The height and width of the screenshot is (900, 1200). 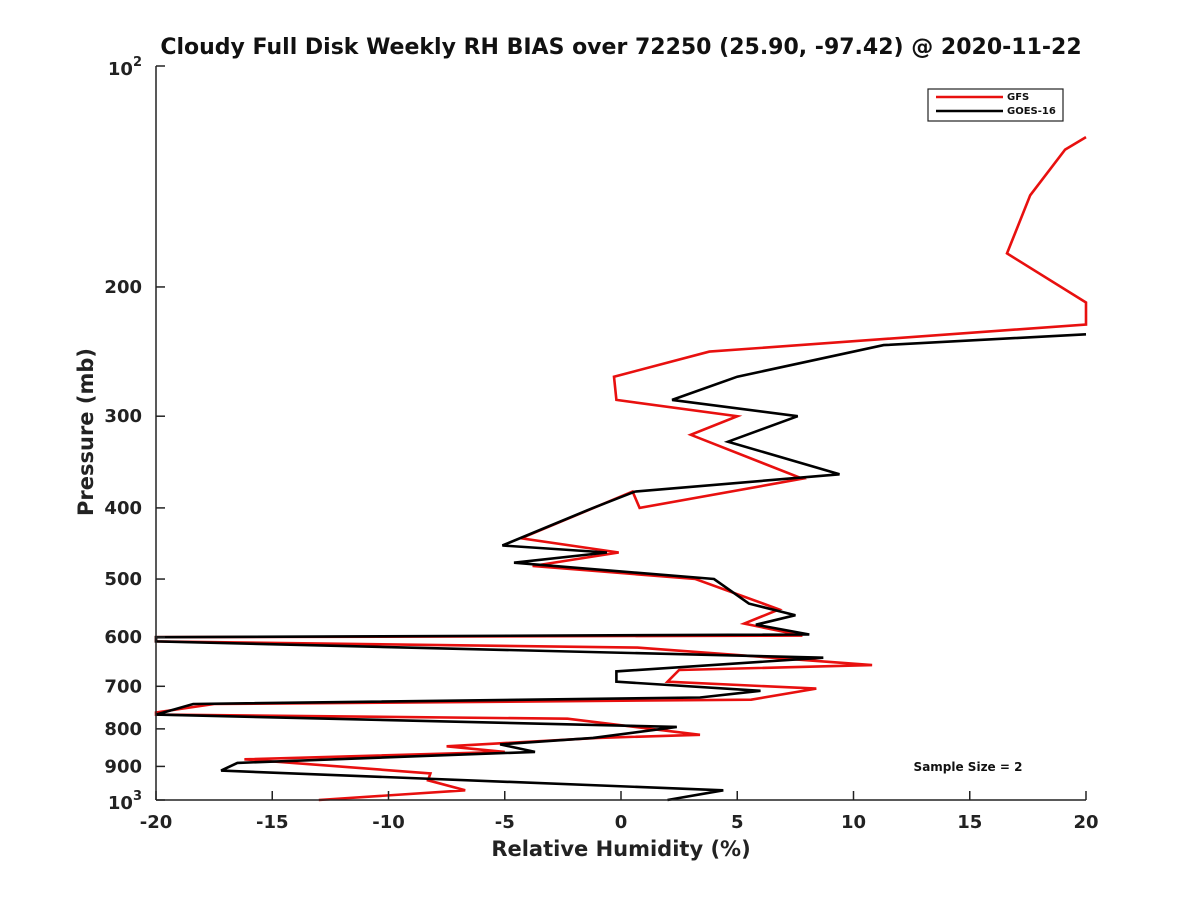 I want to click on legend-label-goes16: GOES-16, so click(x=1031, y=111).